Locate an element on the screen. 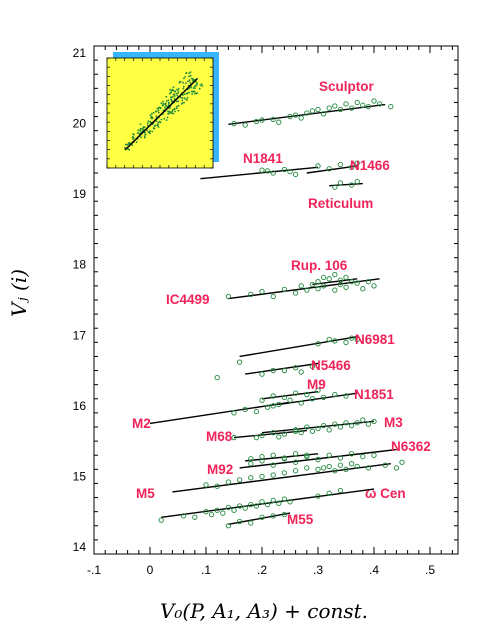  y-tick-label: 14 is located at coordinates (80, 547).